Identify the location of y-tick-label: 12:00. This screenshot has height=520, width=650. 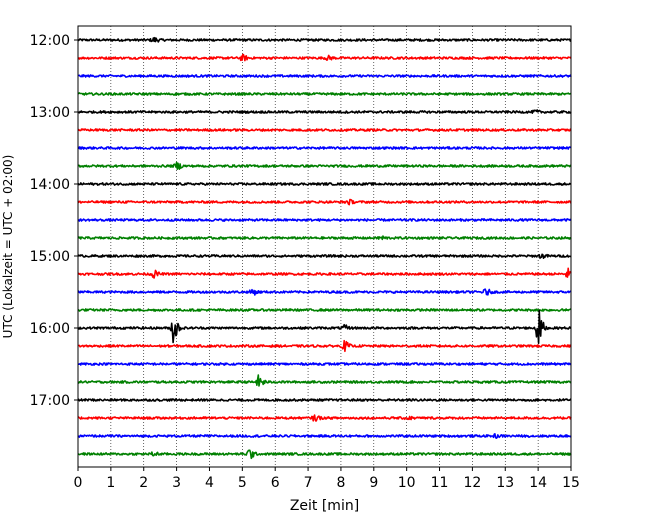
(50, 41).